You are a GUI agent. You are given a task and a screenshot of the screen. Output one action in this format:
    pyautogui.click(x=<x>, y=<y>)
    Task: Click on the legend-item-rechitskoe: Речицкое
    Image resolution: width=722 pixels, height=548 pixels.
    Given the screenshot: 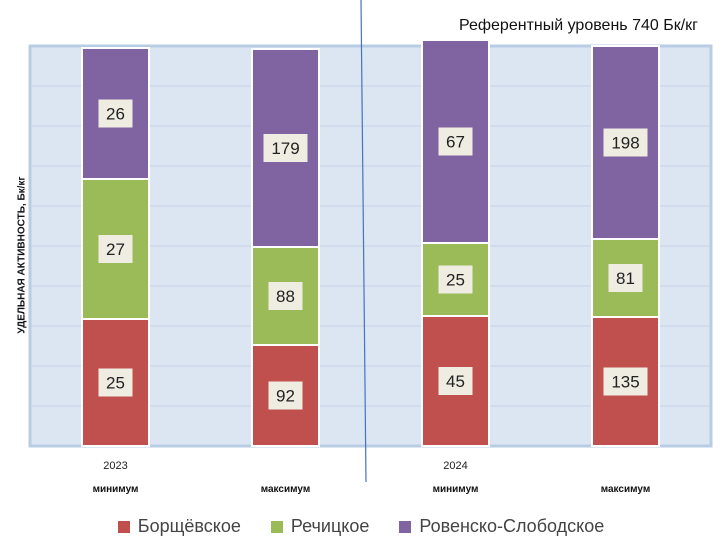 What is the action you would take?
    pyautogui.click(x=320, y=526)
    